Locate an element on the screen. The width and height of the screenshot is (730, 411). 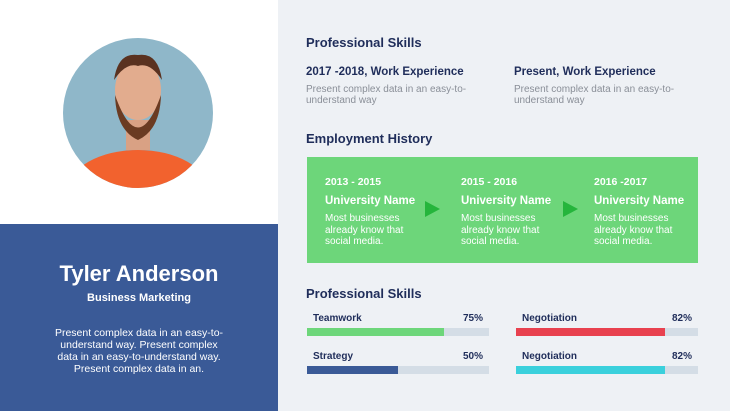
section-title: Employment History is located at coordinates (369, 138).